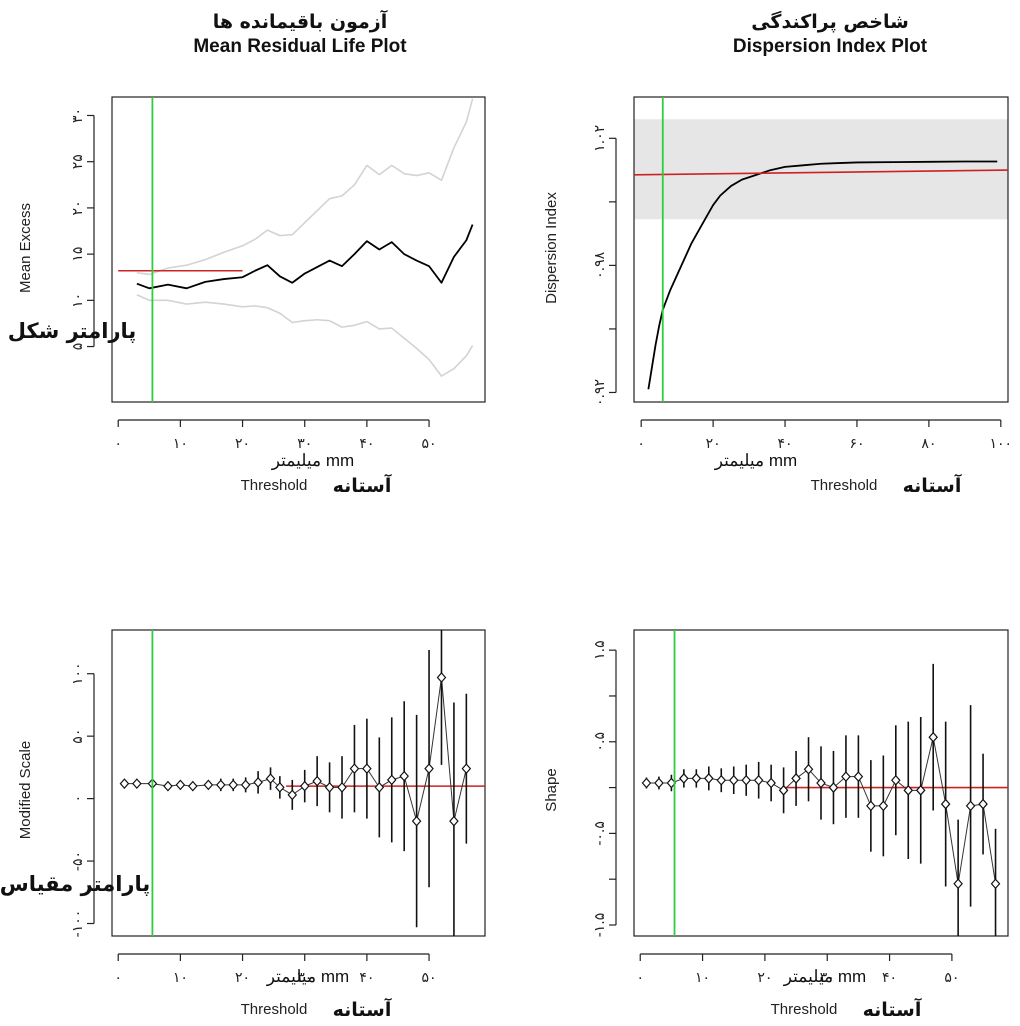  I want to click on y-axis-label: Modified Scale, so click(25, 790).